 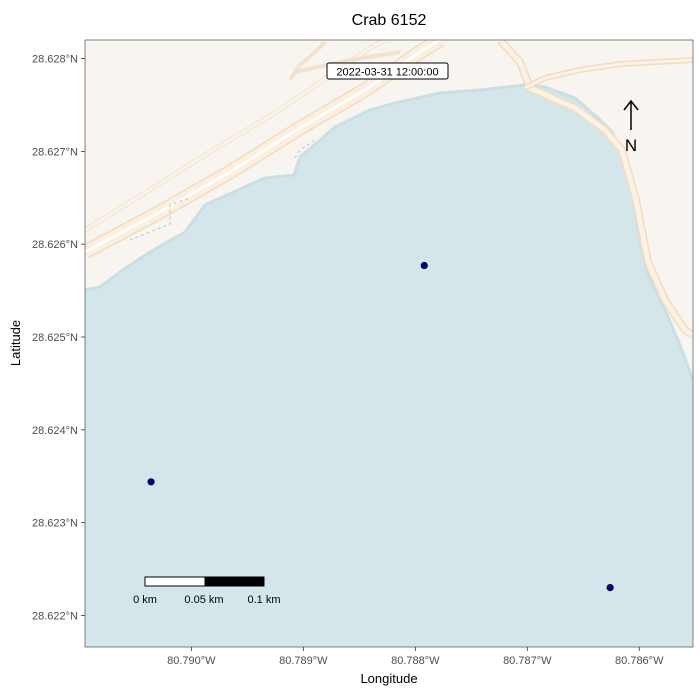 What do you see at coordinates (235, 136) in the screenshot?
I see `road-secondary-fill` at bounding box center [235, 136].